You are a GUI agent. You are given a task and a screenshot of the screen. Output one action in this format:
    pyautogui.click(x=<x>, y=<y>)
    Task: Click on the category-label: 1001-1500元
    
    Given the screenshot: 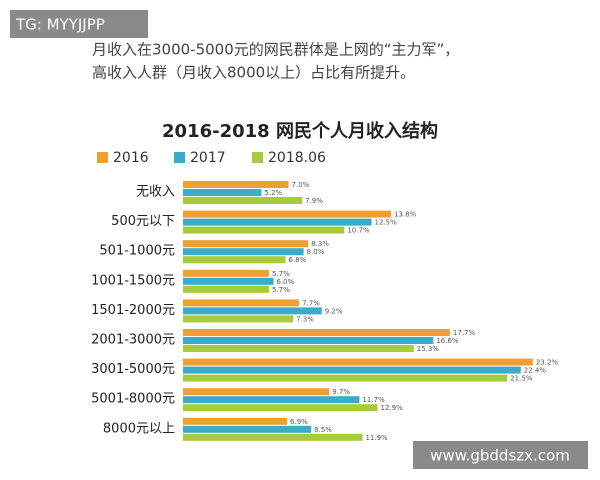 What is the action you would take?
    pyautogui.click(x=133, y=280)
    